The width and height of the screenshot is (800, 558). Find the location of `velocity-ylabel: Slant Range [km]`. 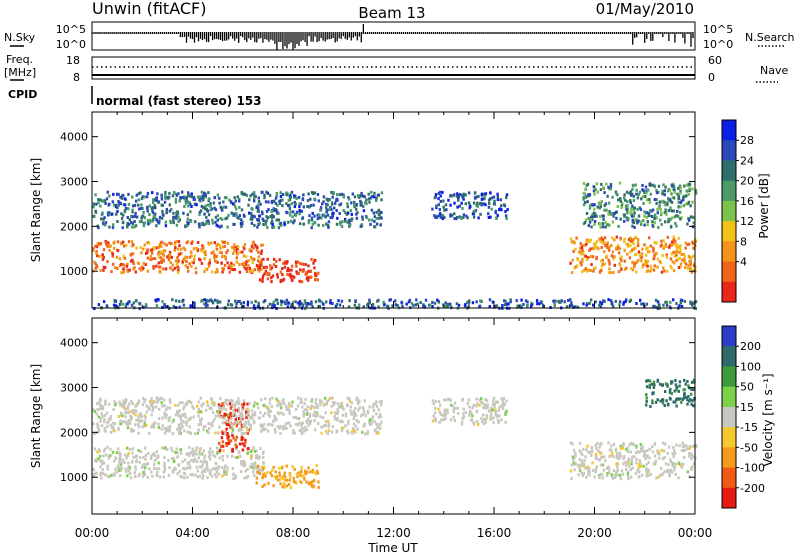

velocity-ylabel: Slant Range [km] is located at coordinates (36, 416).